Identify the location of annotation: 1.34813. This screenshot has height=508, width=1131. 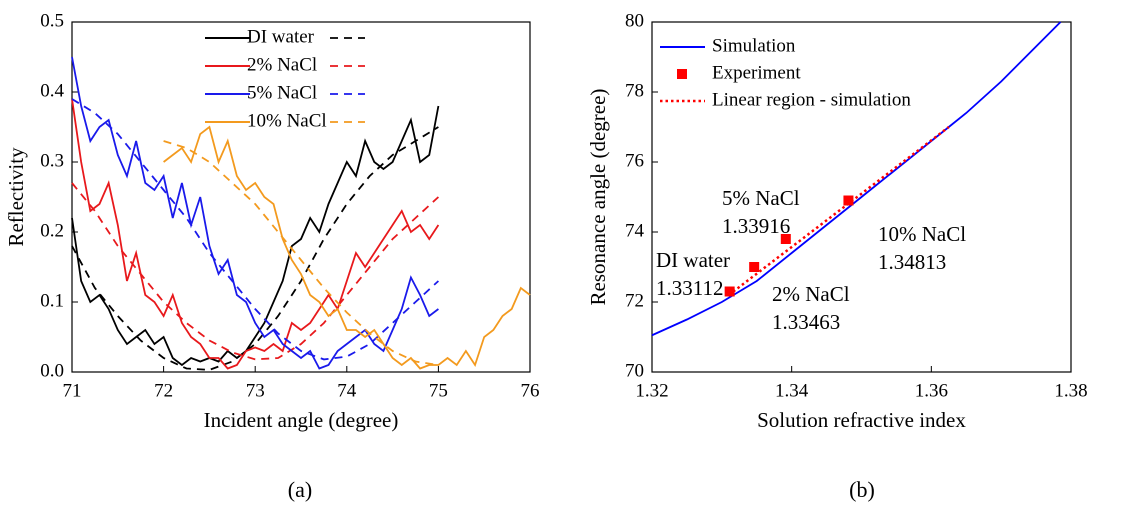
(912, 262).